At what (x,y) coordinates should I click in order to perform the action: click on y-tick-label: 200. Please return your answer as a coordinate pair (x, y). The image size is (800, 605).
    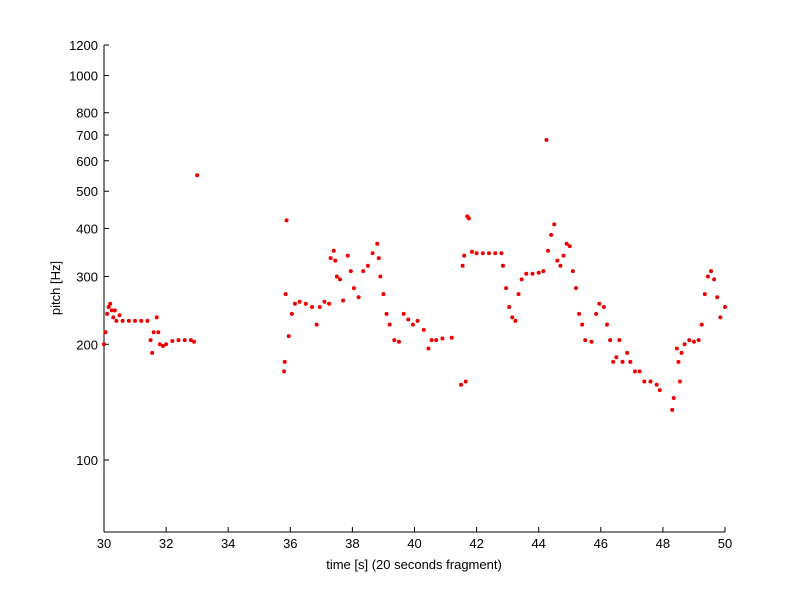
    Looking at the image, I should click on (87, 344).